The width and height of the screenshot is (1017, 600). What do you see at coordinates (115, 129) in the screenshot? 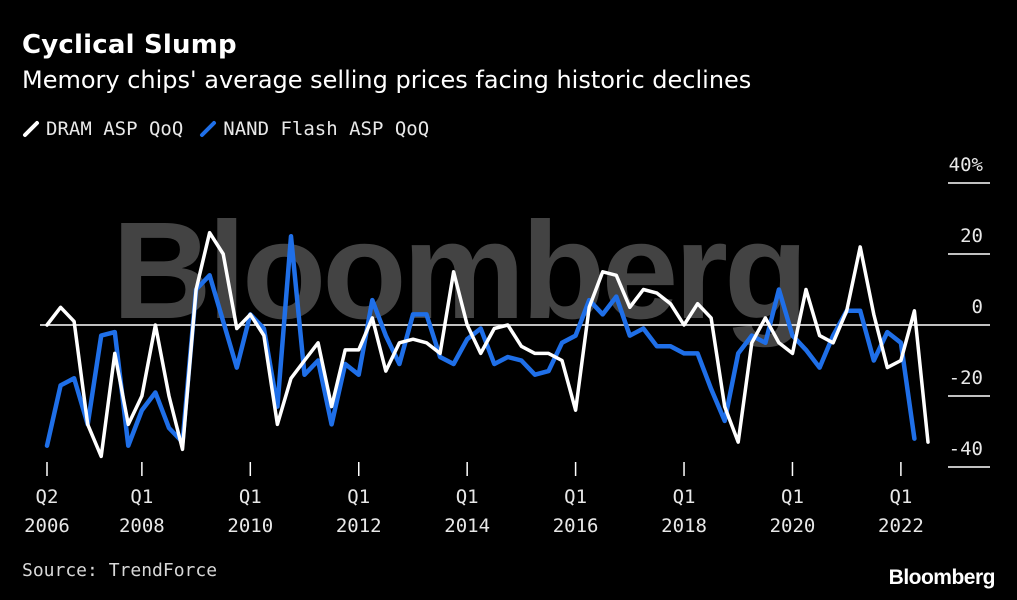
I see `legend-label-dram: DRAM ASP QoQ` at bounding box center [115, 129].